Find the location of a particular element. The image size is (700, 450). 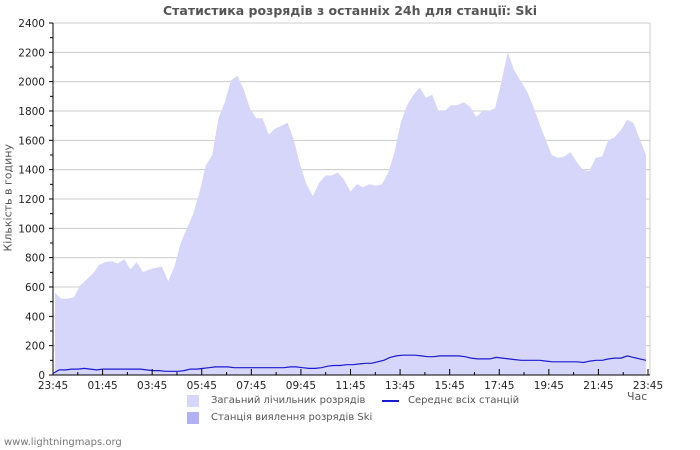

y-tick-label: 0 is located at coordinates (41, 376).